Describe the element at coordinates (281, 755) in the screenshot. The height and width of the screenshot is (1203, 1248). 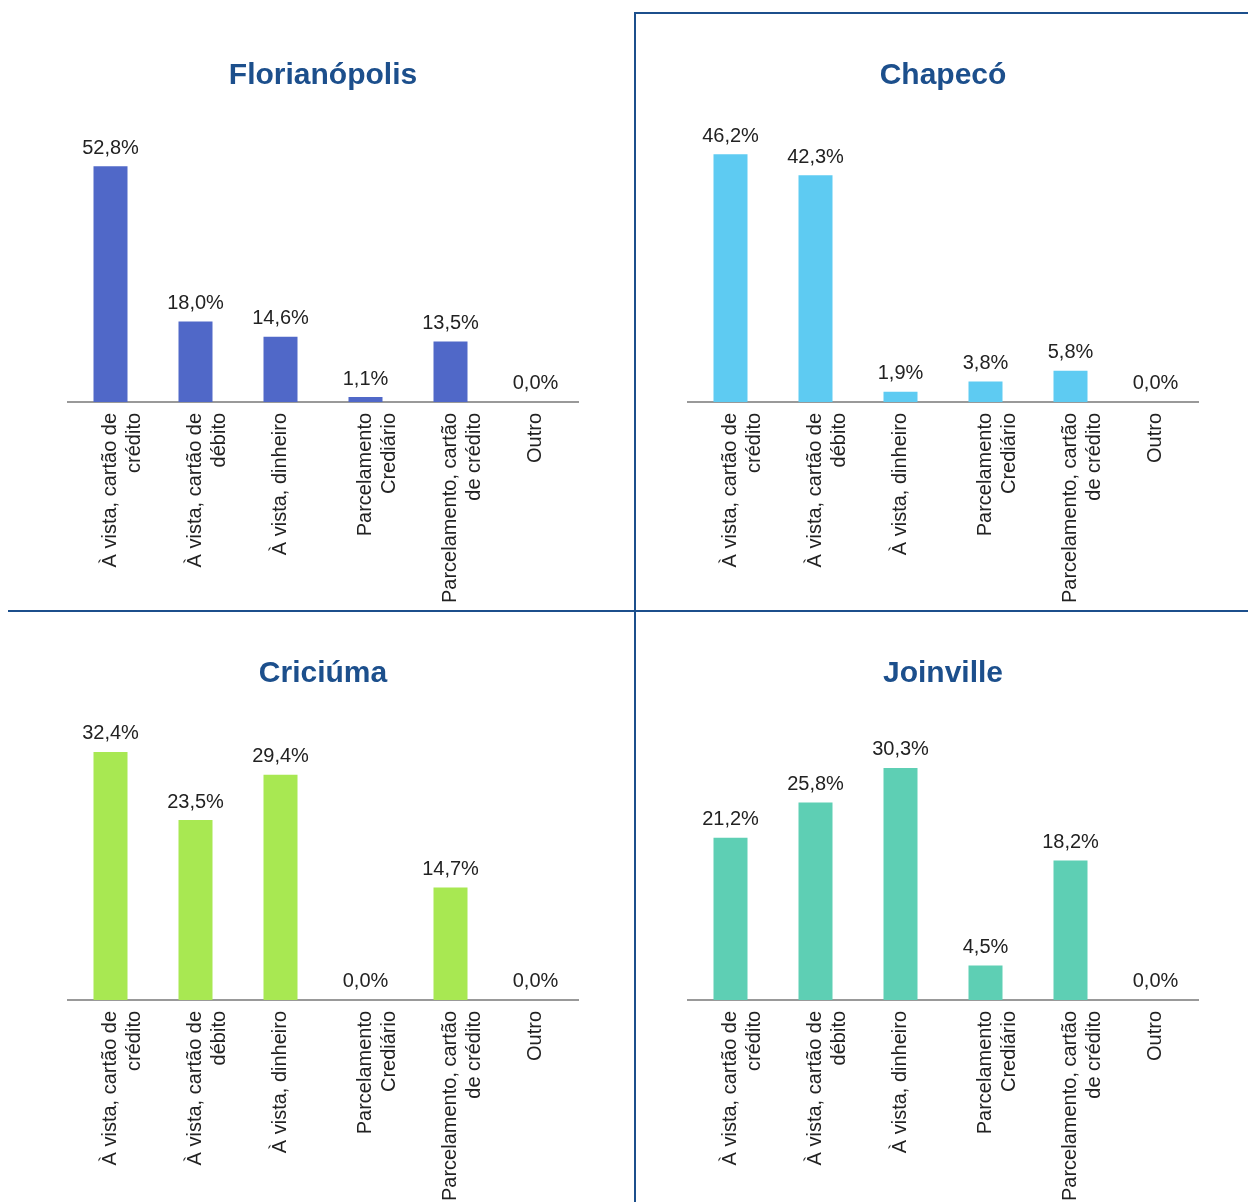
I see `data-label: 29,4%` at that location.